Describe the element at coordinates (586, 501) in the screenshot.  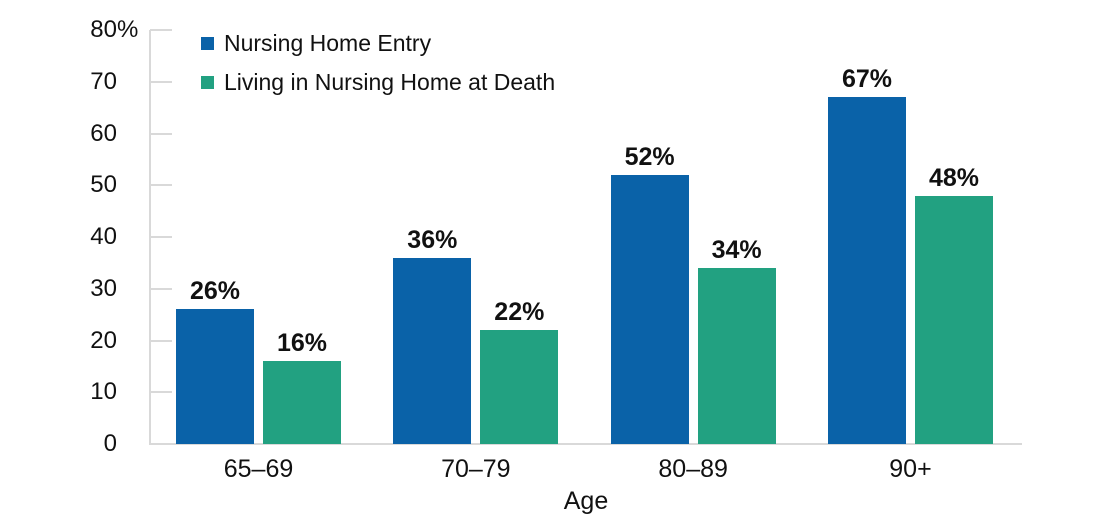
I see `x-axis-title: Age` at that location.